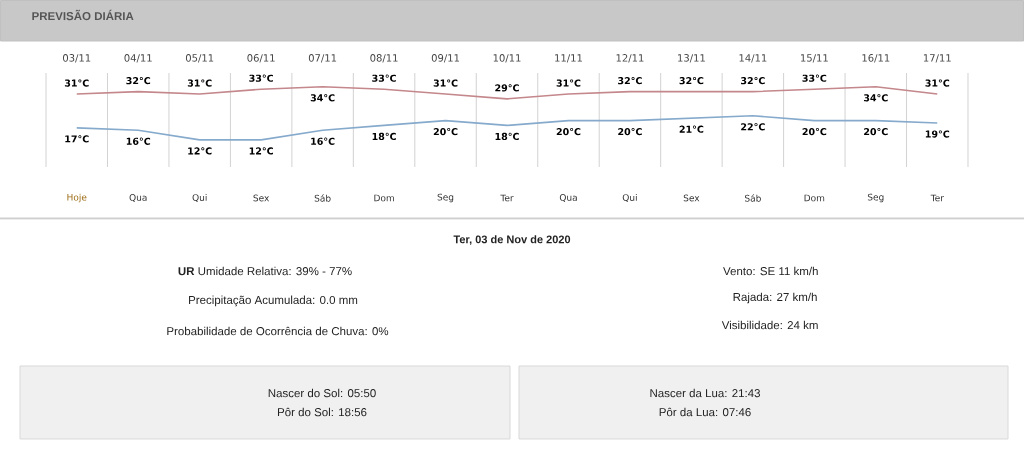  What do you see at coordinates (705, 393) in the screenshot?
I see `text: Nascer da Lua: 21:43` at bounding box center [705, 393].